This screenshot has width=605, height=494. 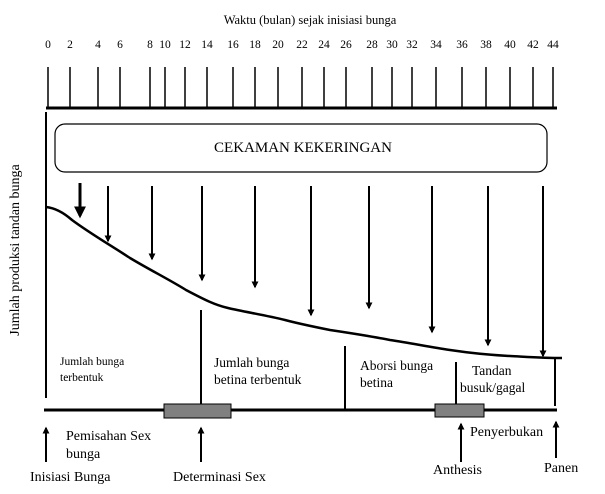 I want to click on anthesis-label: Anthesis, so click(x=457, y=470).